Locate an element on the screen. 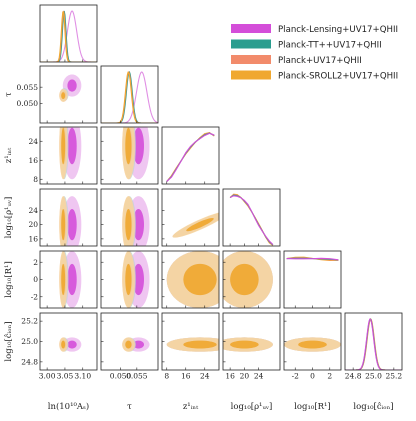 The width and height of the screenshot is (416, 421). frame-rhoUV-lnAs is located at coordinates (68, 217).